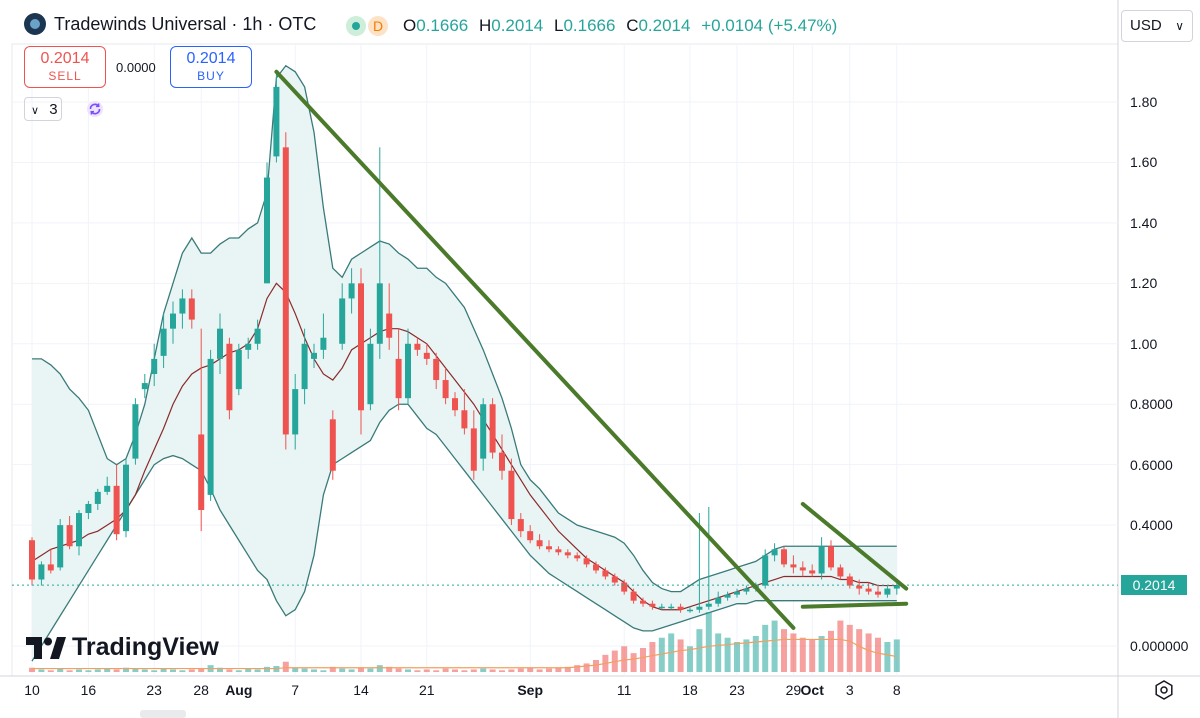 This screenshot has height=718, width=1200. I want to click on buy-button: 0.2014 BUY, so click(211, 67).